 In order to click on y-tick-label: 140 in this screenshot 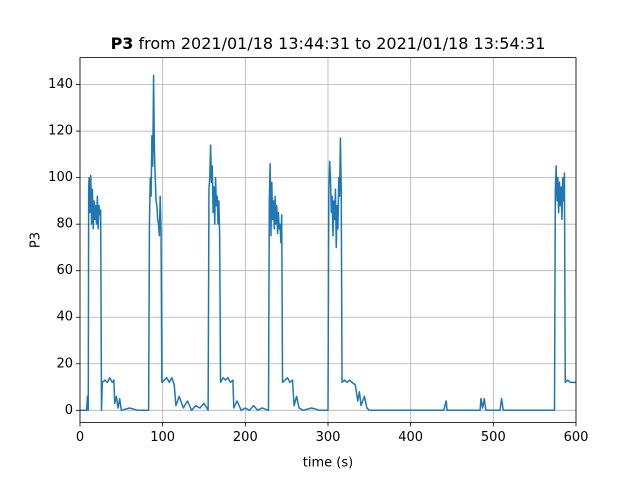, I will do `click(60, 84)`.